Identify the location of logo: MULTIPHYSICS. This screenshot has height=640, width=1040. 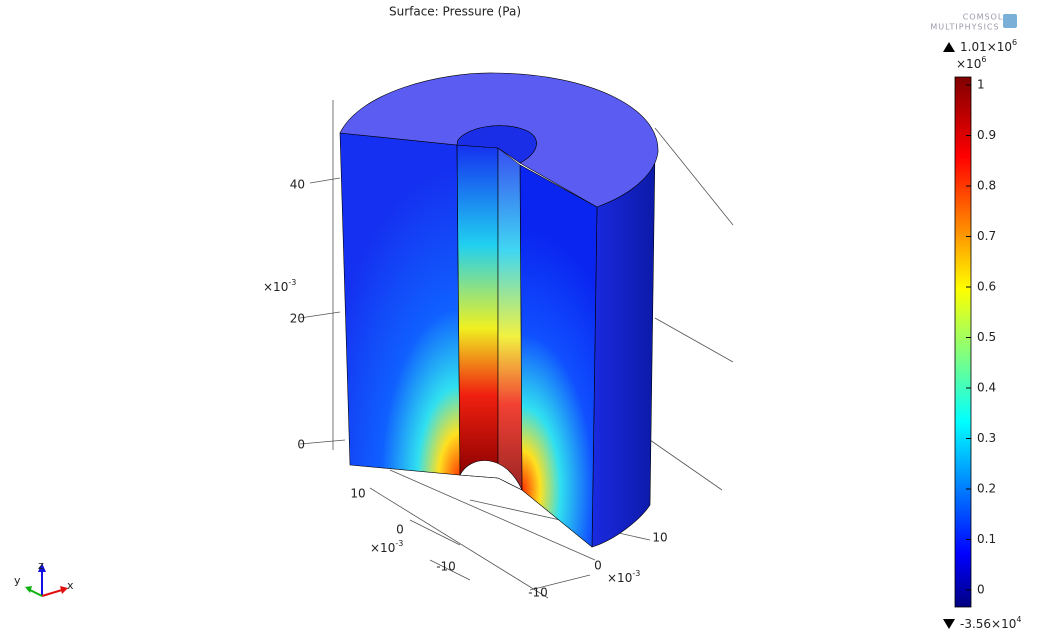
(964, 27).